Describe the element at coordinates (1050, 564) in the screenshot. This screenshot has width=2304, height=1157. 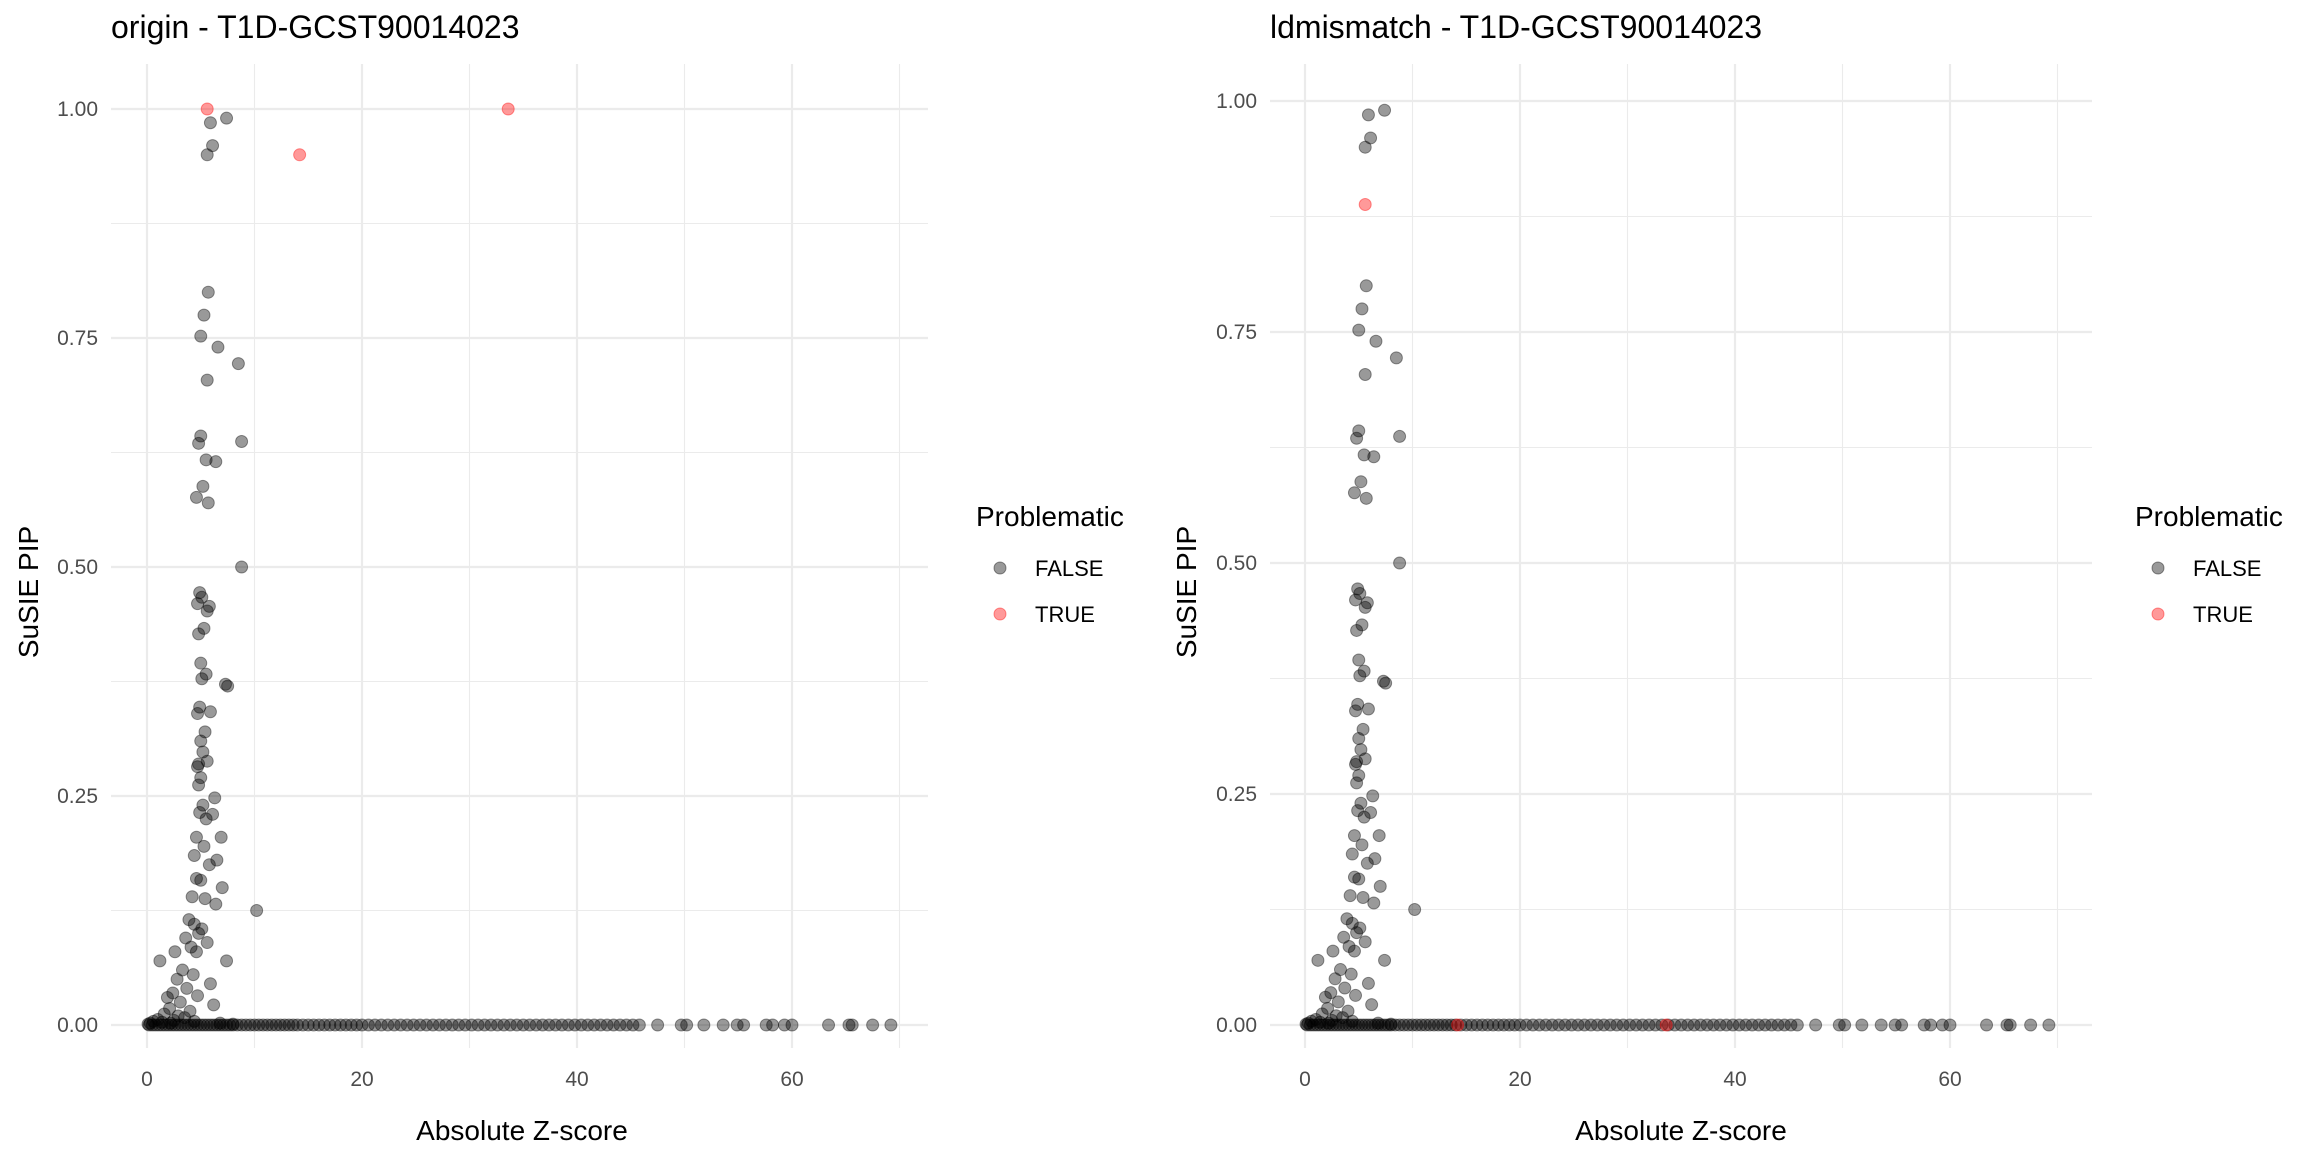
I see `legend: Problematic FALSE TRUE` at that location.